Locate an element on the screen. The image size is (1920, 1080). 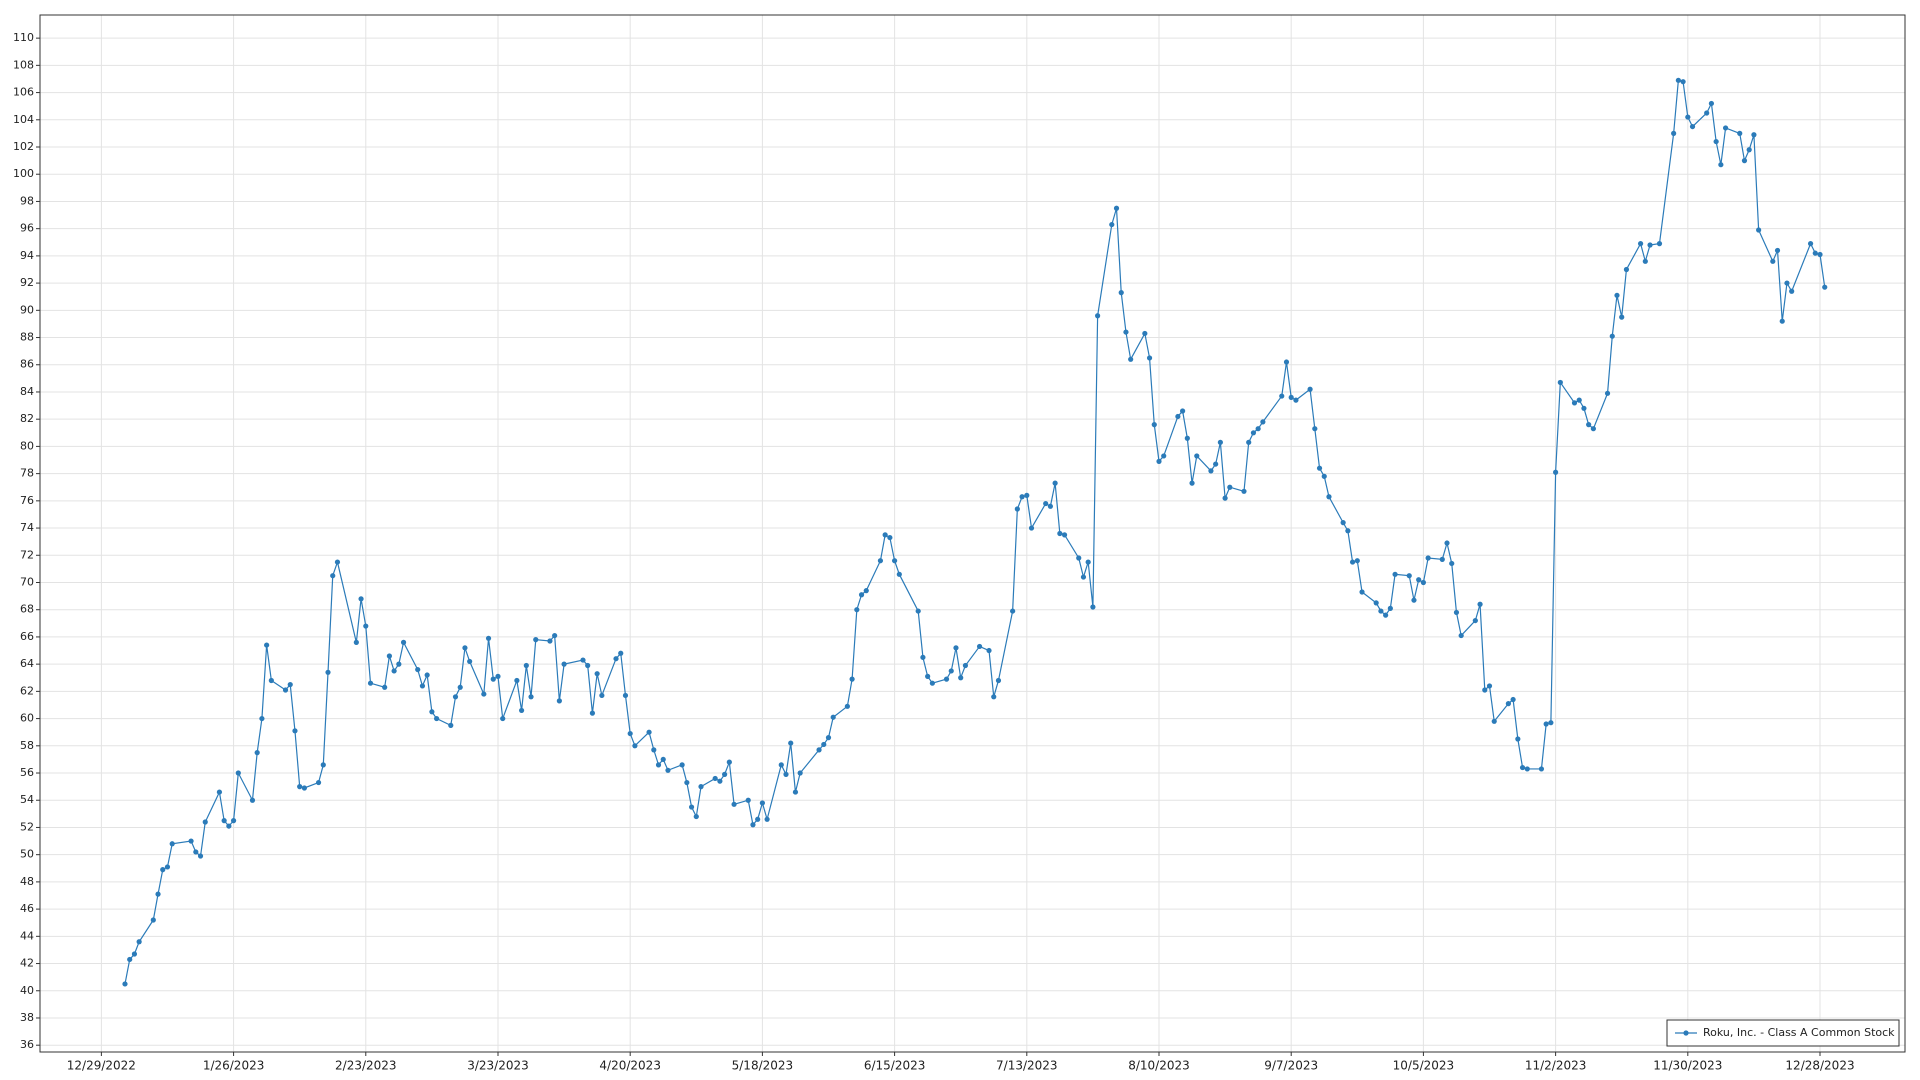
y-tick-label: 72 is located at coordinates (27, 554).